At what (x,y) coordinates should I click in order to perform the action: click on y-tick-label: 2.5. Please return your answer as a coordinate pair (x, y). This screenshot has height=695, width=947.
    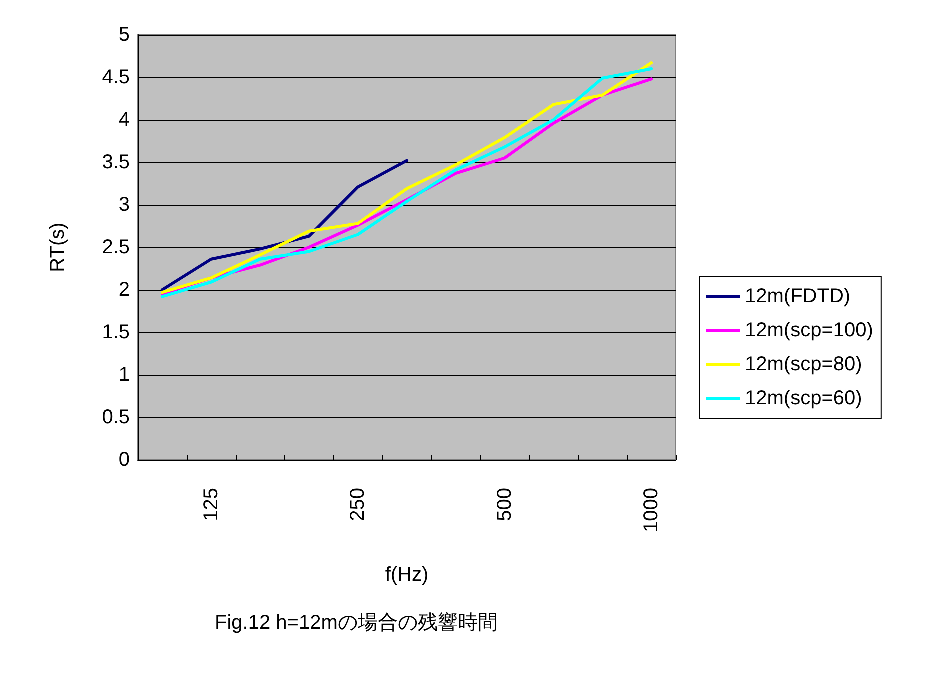
    Looking at the image, I should click on (116, 247).